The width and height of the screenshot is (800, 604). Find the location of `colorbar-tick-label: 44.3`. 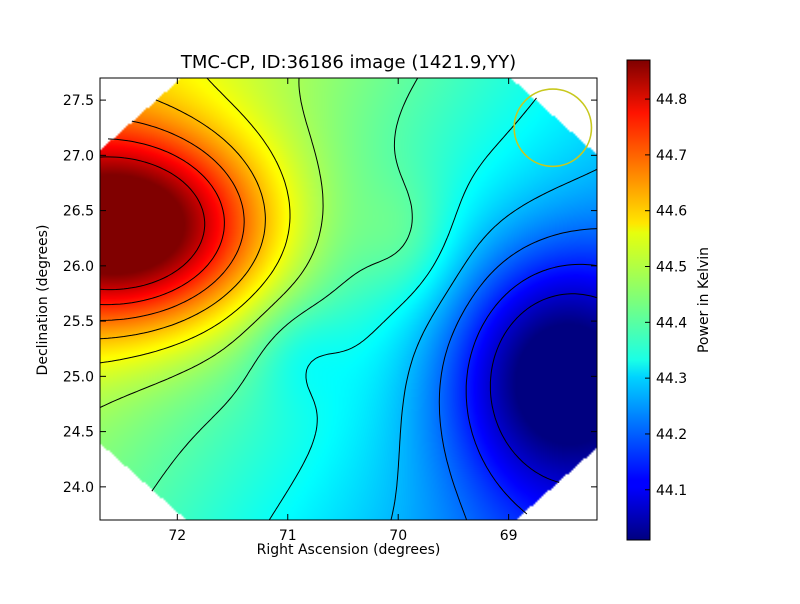

colorbar-tick-label: 44.3 is located at coordinates (671, 379).